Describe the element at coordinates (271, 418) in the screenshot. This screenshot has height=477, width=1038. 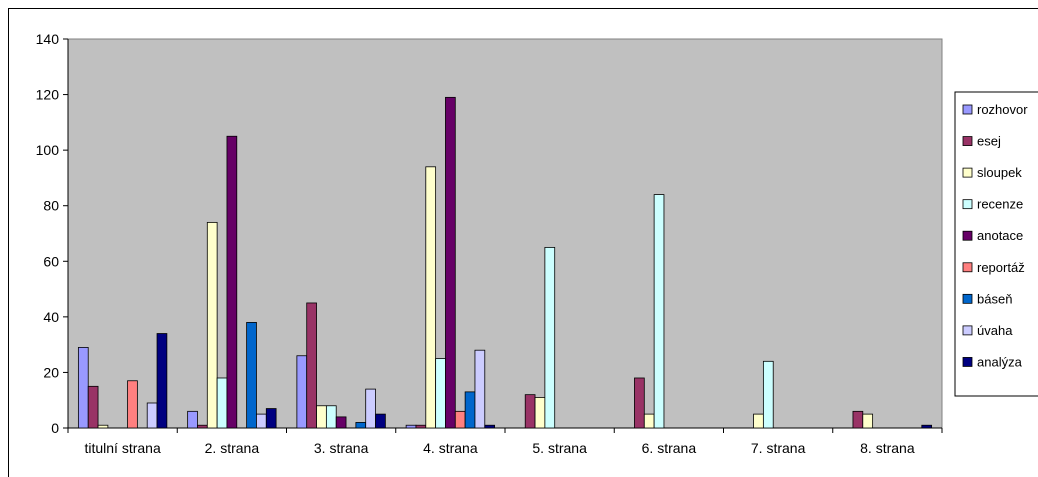
I see `bar-analyza-2-strana` at that location.